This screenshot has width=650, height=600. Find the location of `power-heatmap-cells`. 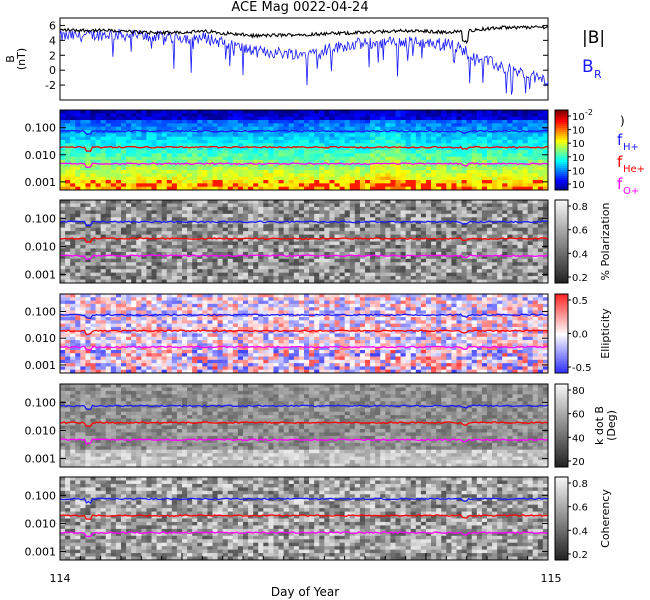

power-heatmap-cells is located at coordinates (304, 150).